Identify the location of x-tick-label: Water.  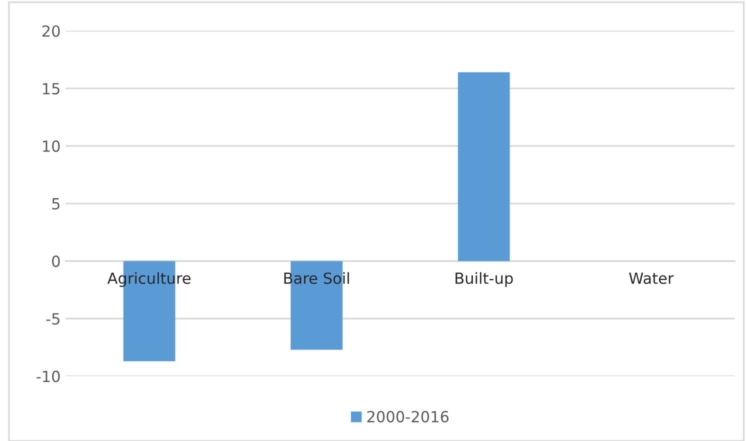
(651, 278).